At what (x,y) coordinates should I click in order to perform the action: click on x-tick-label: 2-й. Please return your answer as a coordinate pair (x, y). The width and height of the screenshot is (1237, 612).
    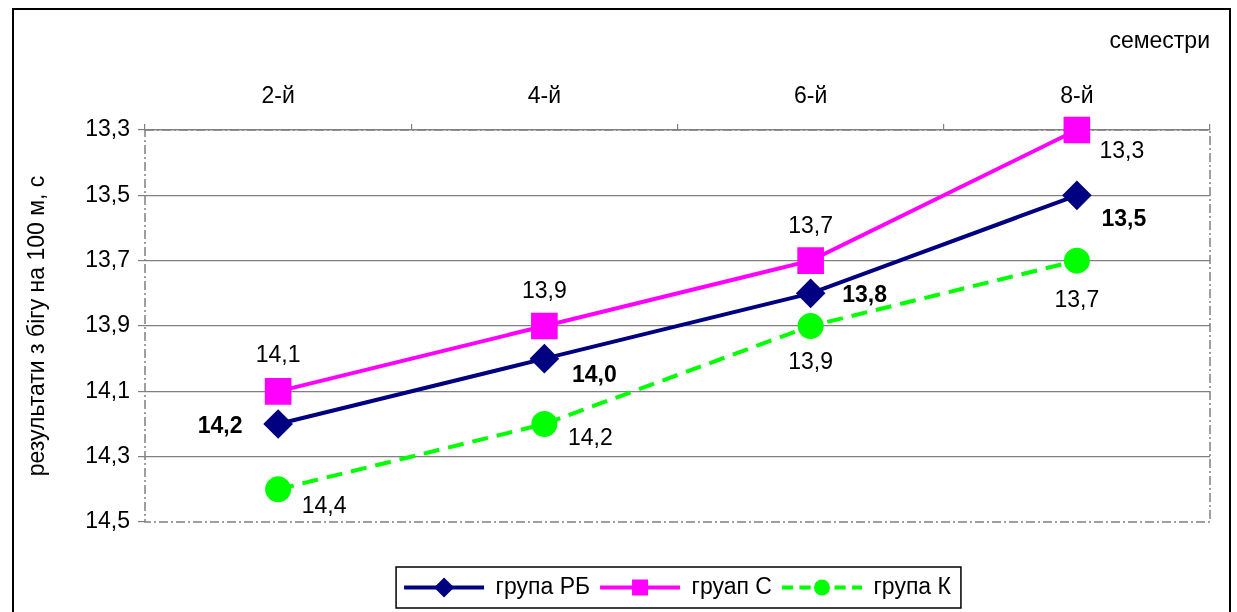
    Looking at the image, I should click on (278, 94).